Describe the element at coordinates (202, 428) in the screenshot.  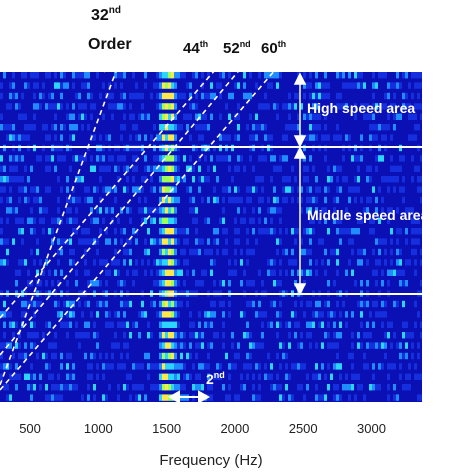
I see `x-axis-ticks: 500 1000 1500 2000 2500 3000` at that location.